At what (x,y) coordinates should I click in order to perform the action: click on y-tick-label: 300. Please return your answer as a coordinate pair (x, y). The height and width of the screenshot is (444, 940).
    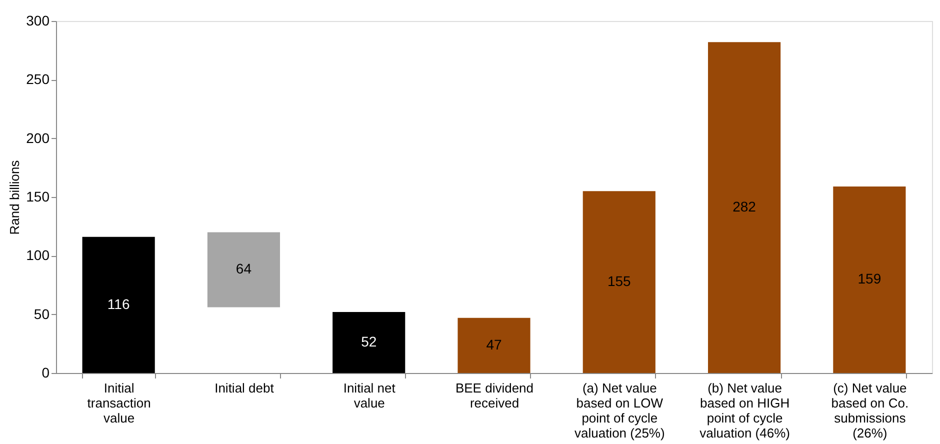
    Looking at the image, I should click on (38, 20).